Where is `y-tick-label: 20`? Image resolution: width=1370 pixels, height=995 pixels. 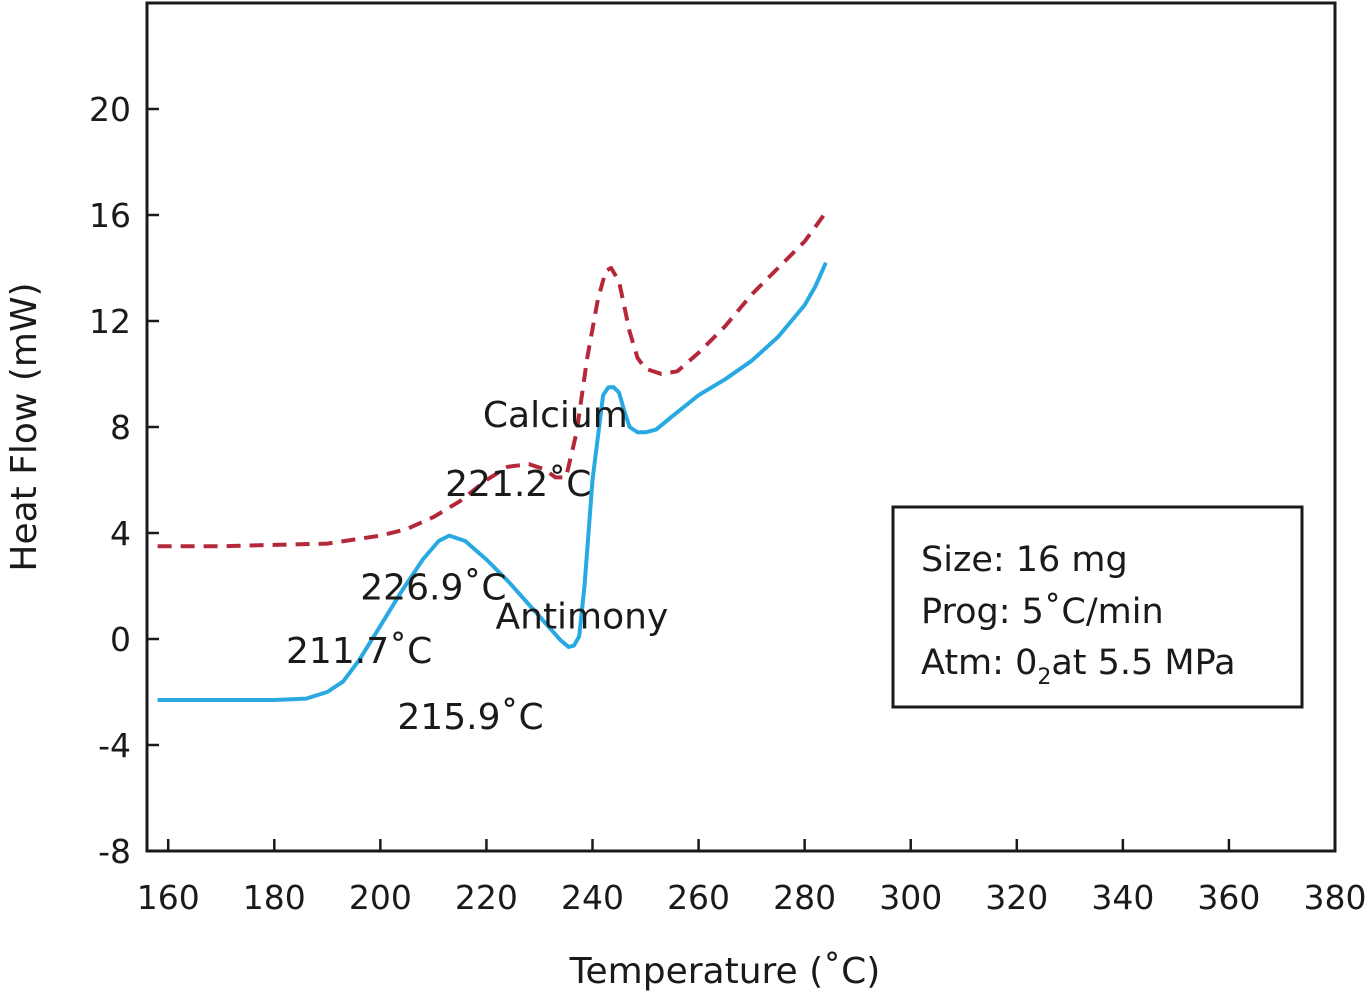
y-tick-label: 20 is located at coordinates (110, 109).